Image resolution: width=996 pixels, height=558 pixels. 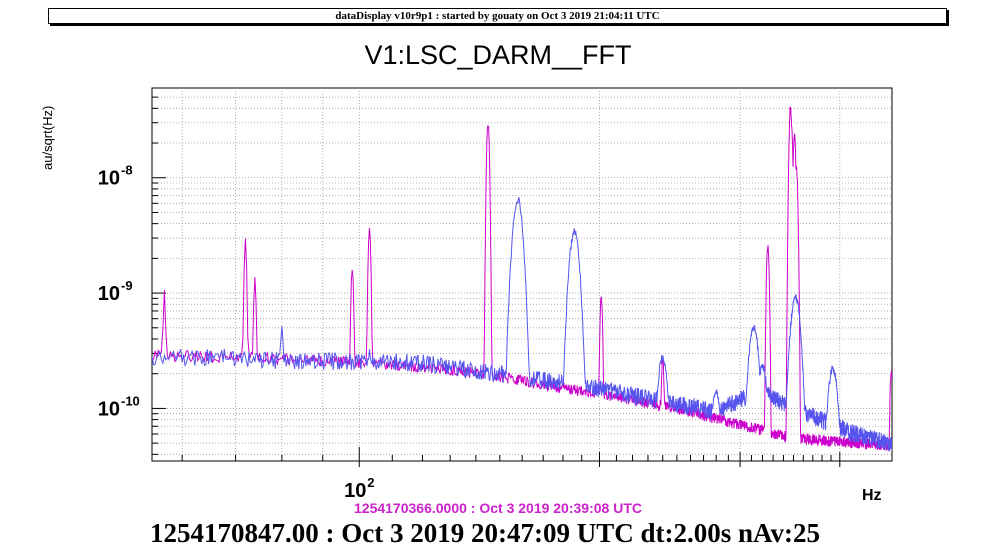 What do you see at coordinates (127, 170) in the screenshot?
I see `y-tick-exponent: -8` at bounding box center [127, 170].